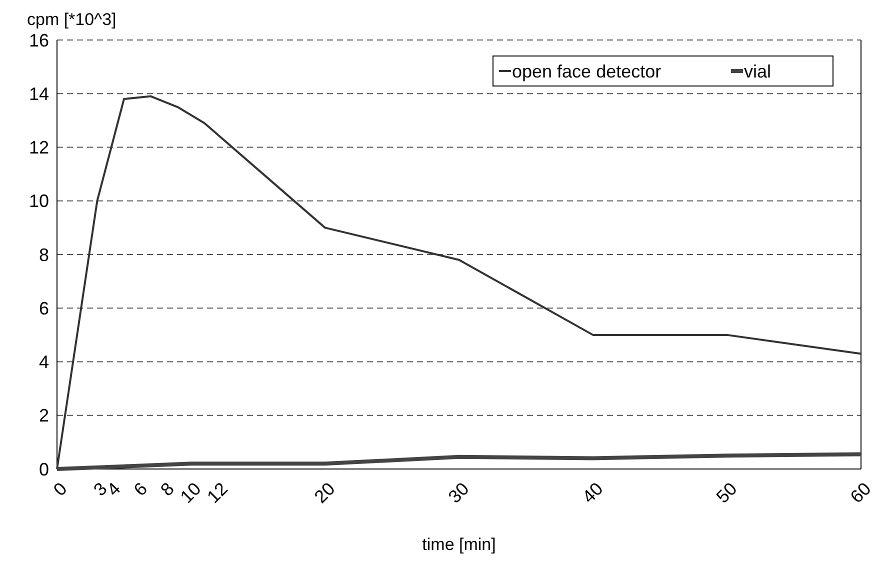 Image resolution: width=875 pixels, height=562 pixels. Describe the element at coordinates (167, 489) in the screenshot. I see `x-tick-label: 8` at that location.